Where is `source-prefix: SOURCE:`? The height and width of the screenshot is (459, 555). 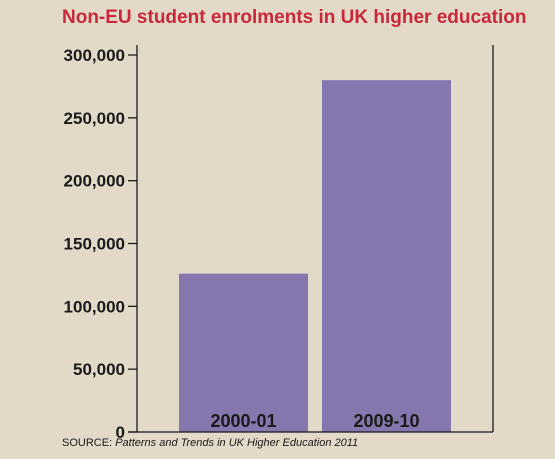 source-prefix: SOURCE: is located at coordinates (88, 443).